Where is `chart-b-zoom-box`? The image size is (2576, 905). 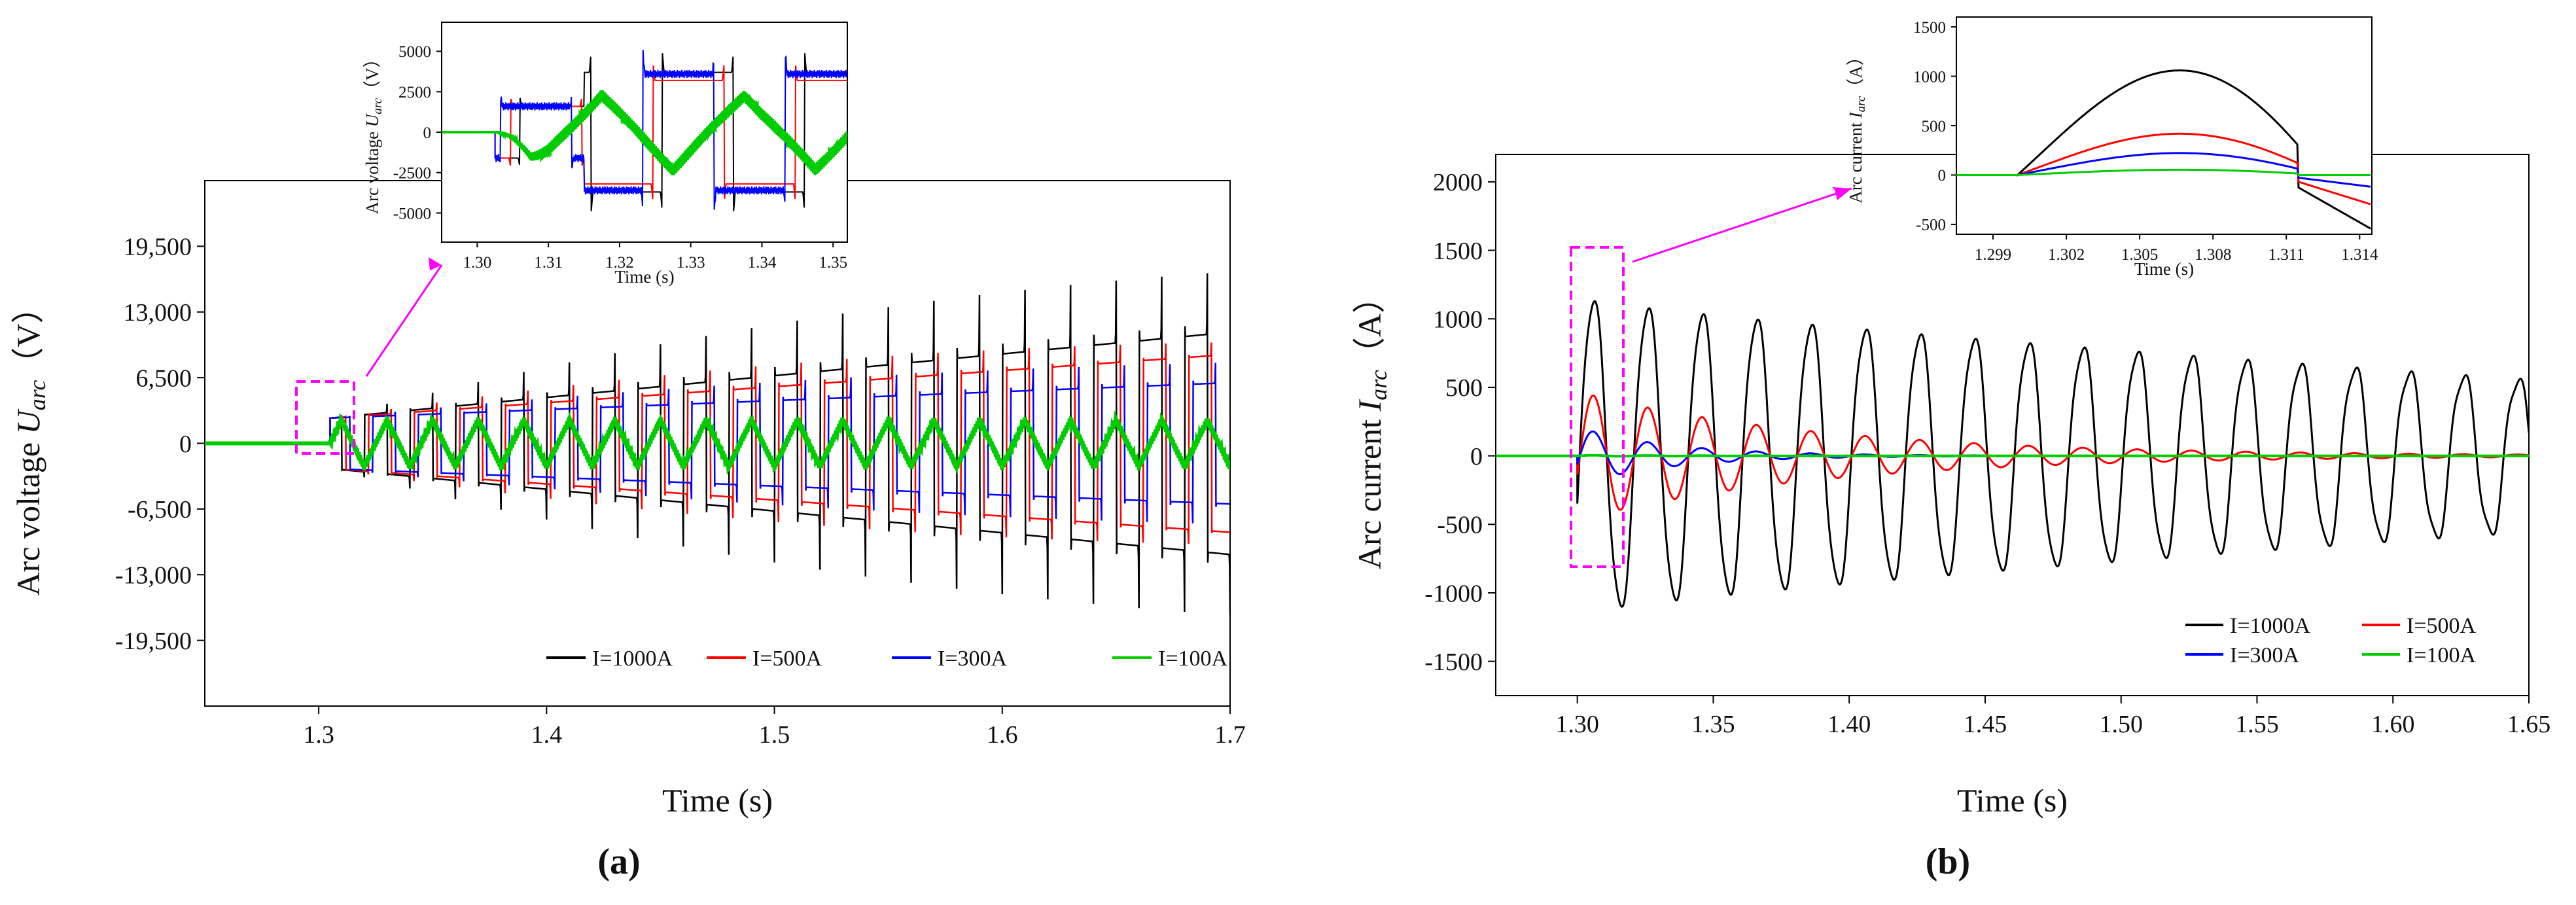
chart-b-zoom-box is located at coordinates (1598, 407).